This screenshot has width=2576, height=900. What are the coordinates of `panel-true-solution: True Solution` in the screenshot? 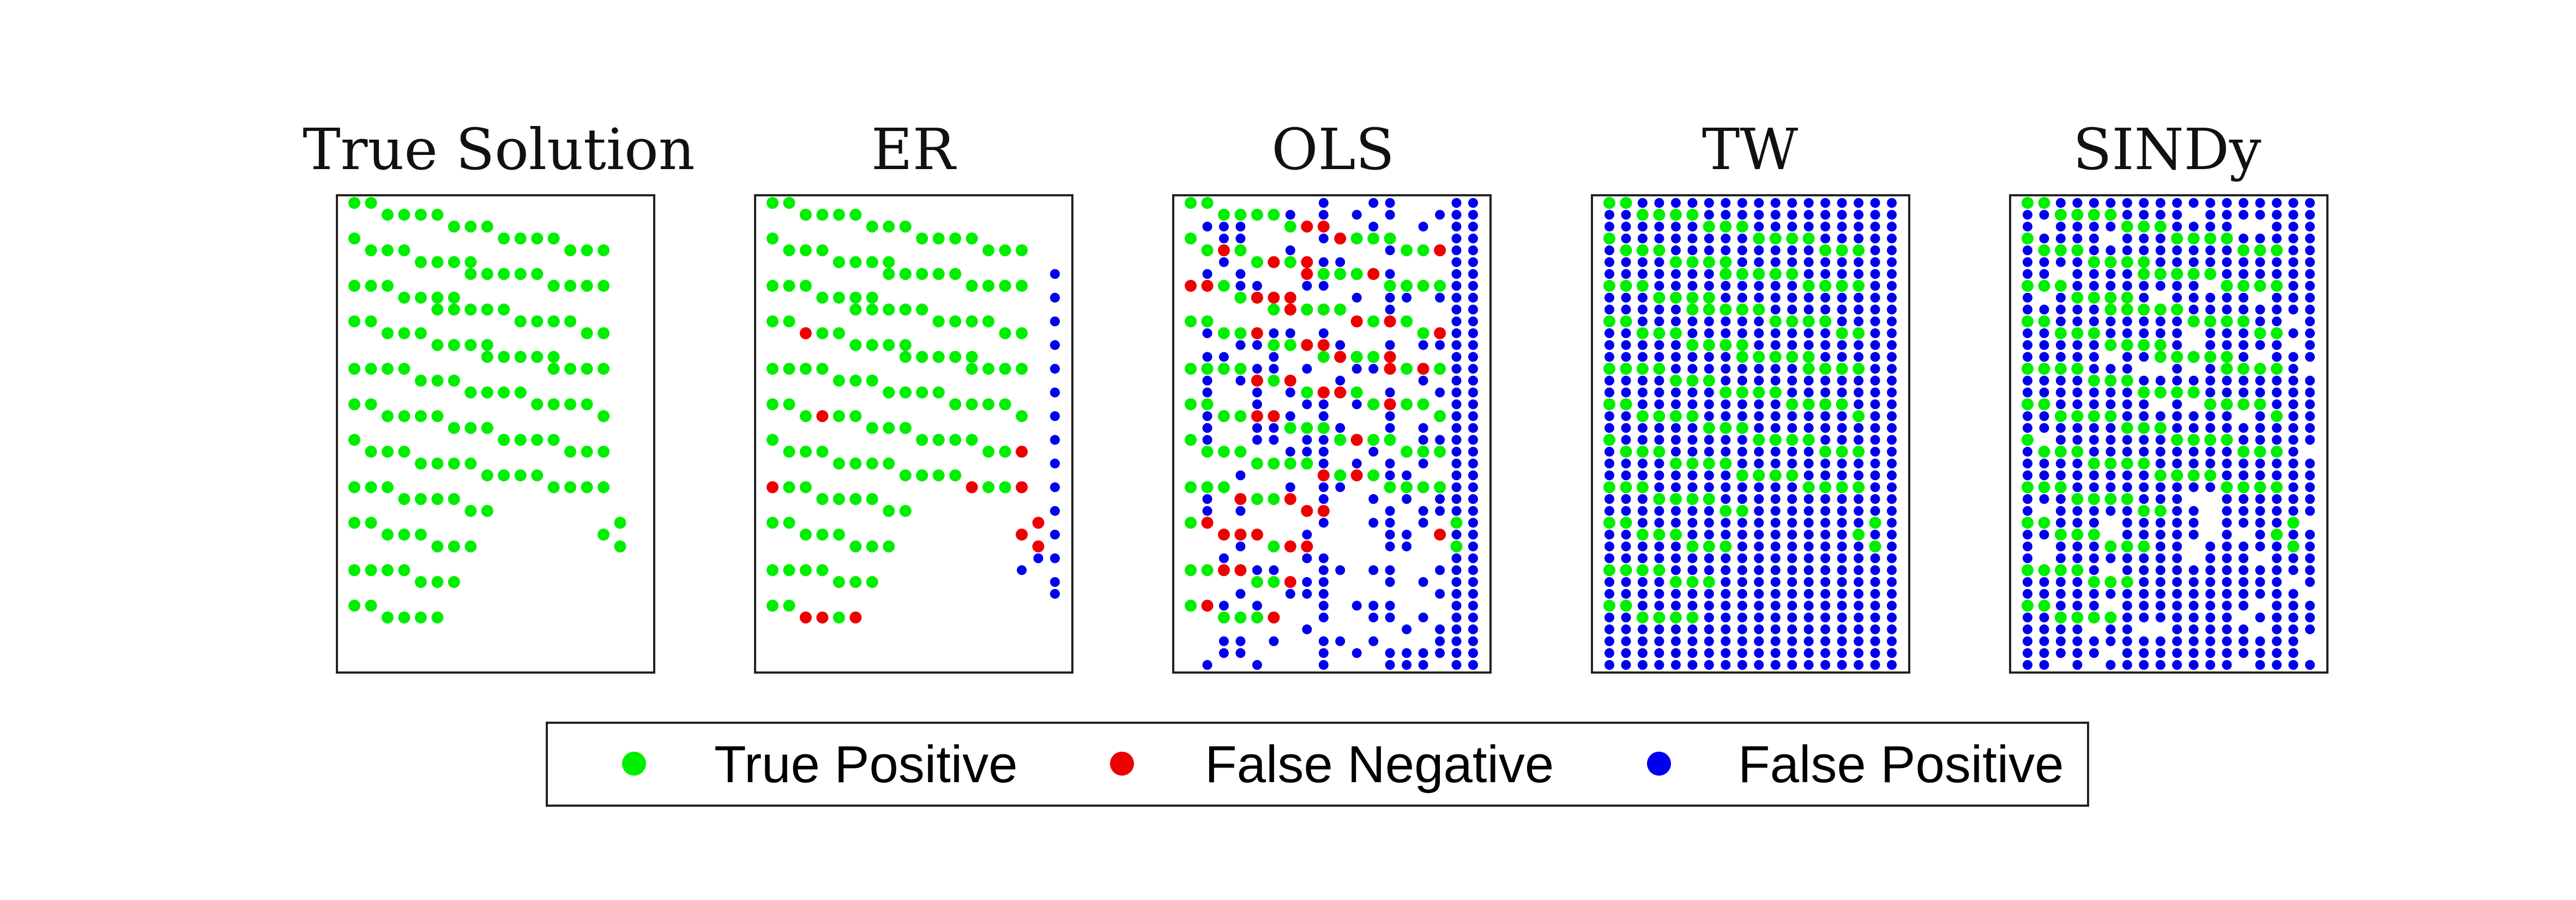 It's located at (499, 395).